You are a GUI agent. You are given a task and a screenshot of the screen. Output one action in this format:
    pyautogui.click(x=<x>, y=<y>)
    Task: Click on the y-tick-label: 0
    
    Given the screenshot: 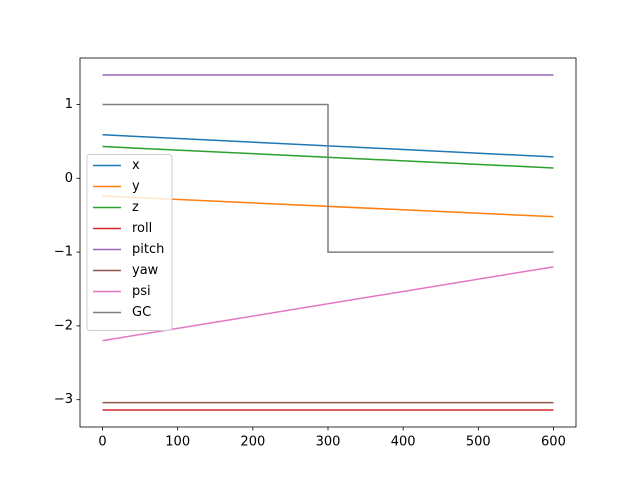 What is the action you would take?
    pyautogui.click(x=69, y=178)
    